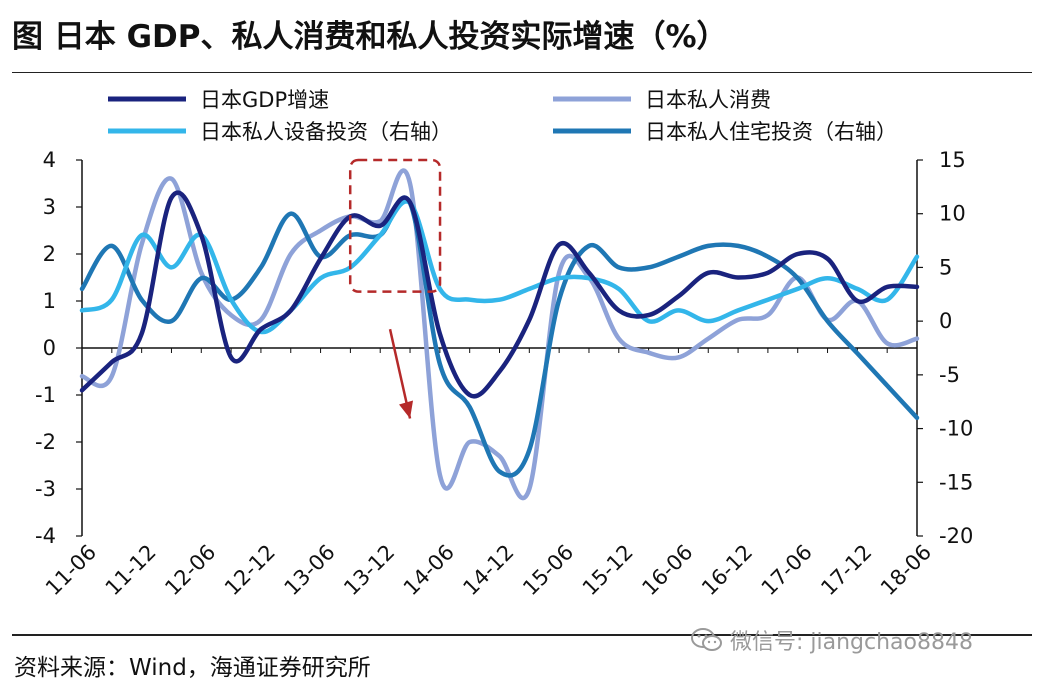  I want to click on right-tick-label: 10, so click(952, 214).